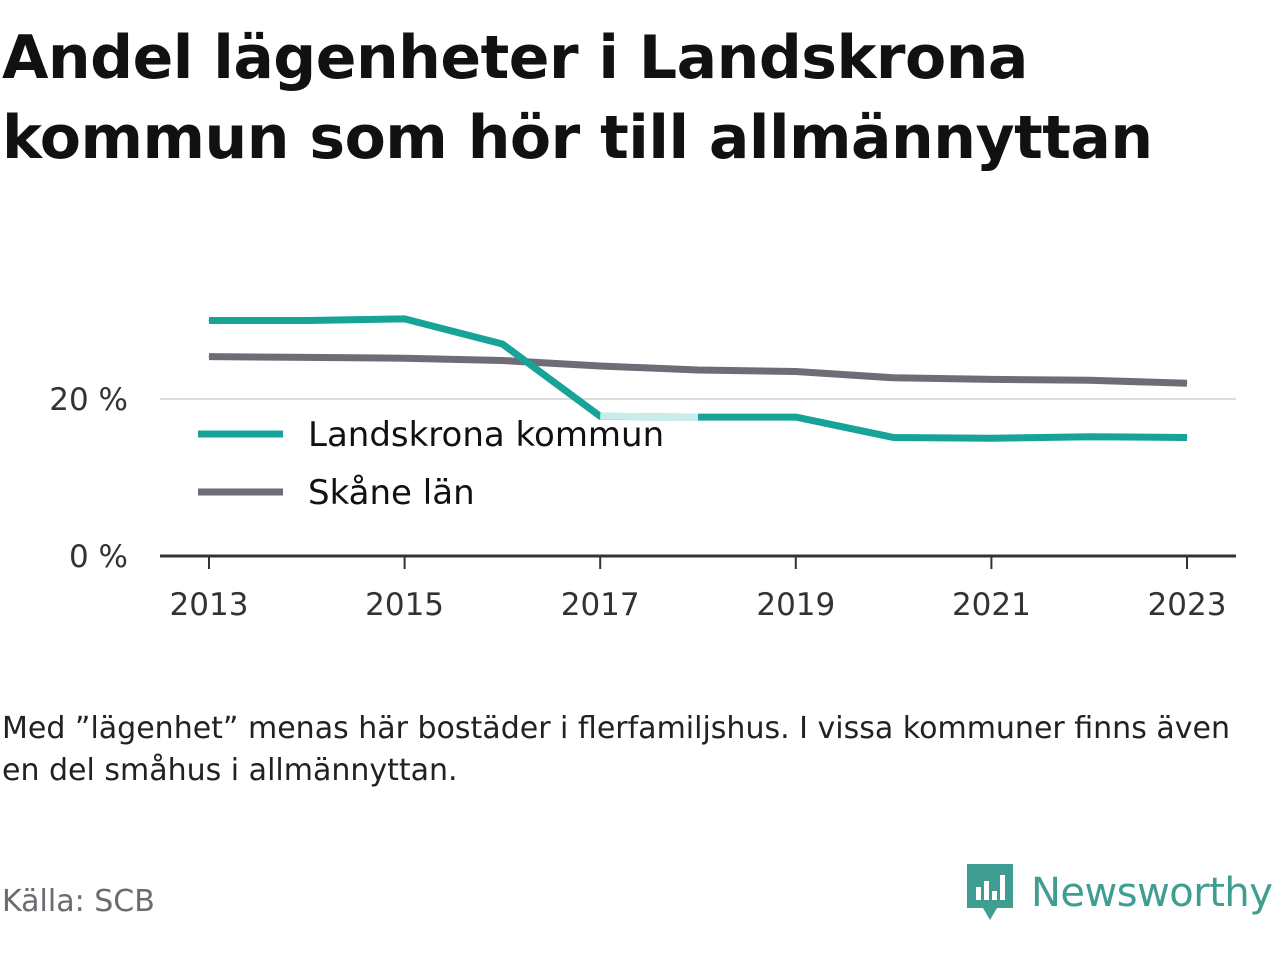 Image resolution: width=1280 pixels, height=960 pixels. I want to click on brand-name: Newsworthy, so click(1152, 893).